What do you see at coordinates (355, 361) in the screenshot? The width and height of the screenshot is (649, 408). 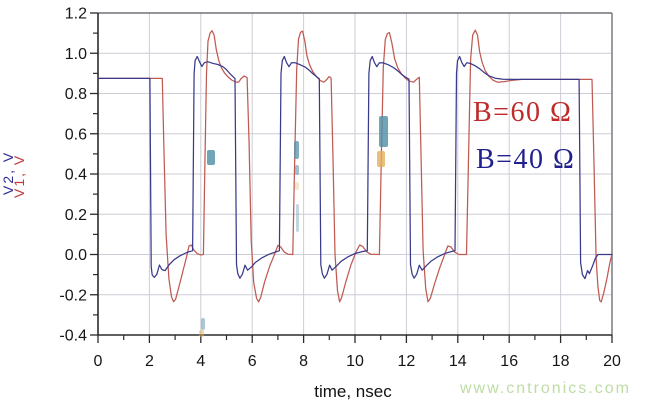 I see `x-tick-label: 10` at bounding box center [355, 361].